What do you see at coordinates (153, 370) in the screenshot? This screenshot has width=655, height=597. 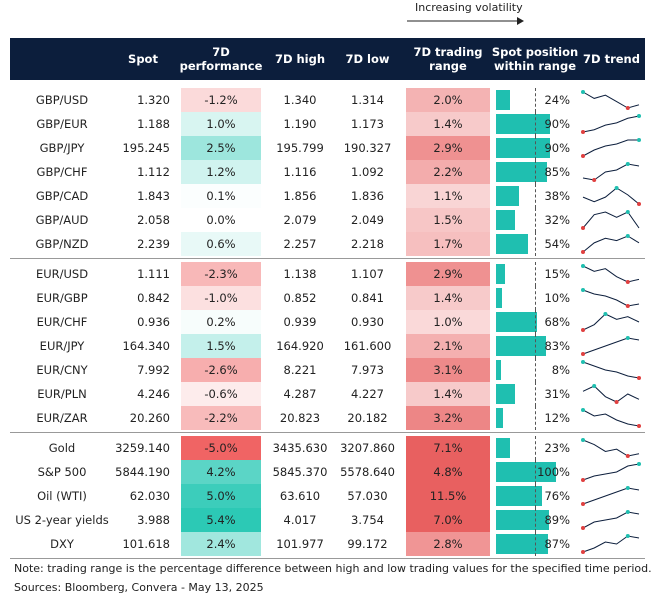 I see `cell: 7.992` at bounding box center [153, 370].